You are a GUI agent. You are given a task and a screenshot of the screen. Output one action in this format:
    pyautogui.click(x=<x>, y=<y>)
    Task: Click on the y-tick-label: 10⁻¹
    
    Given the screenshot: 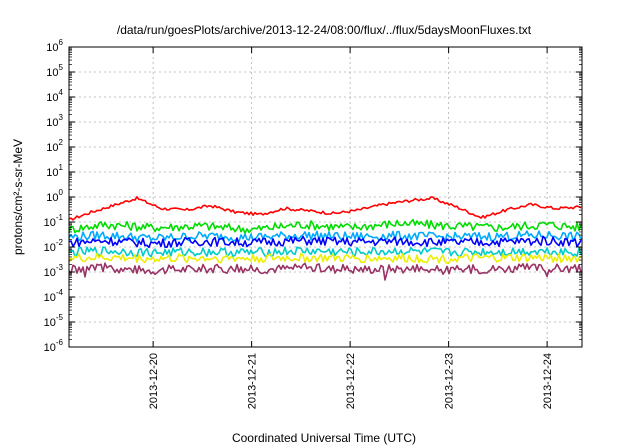 What is the action you would take?
    pyautogui.click(x=54, y=221)
    